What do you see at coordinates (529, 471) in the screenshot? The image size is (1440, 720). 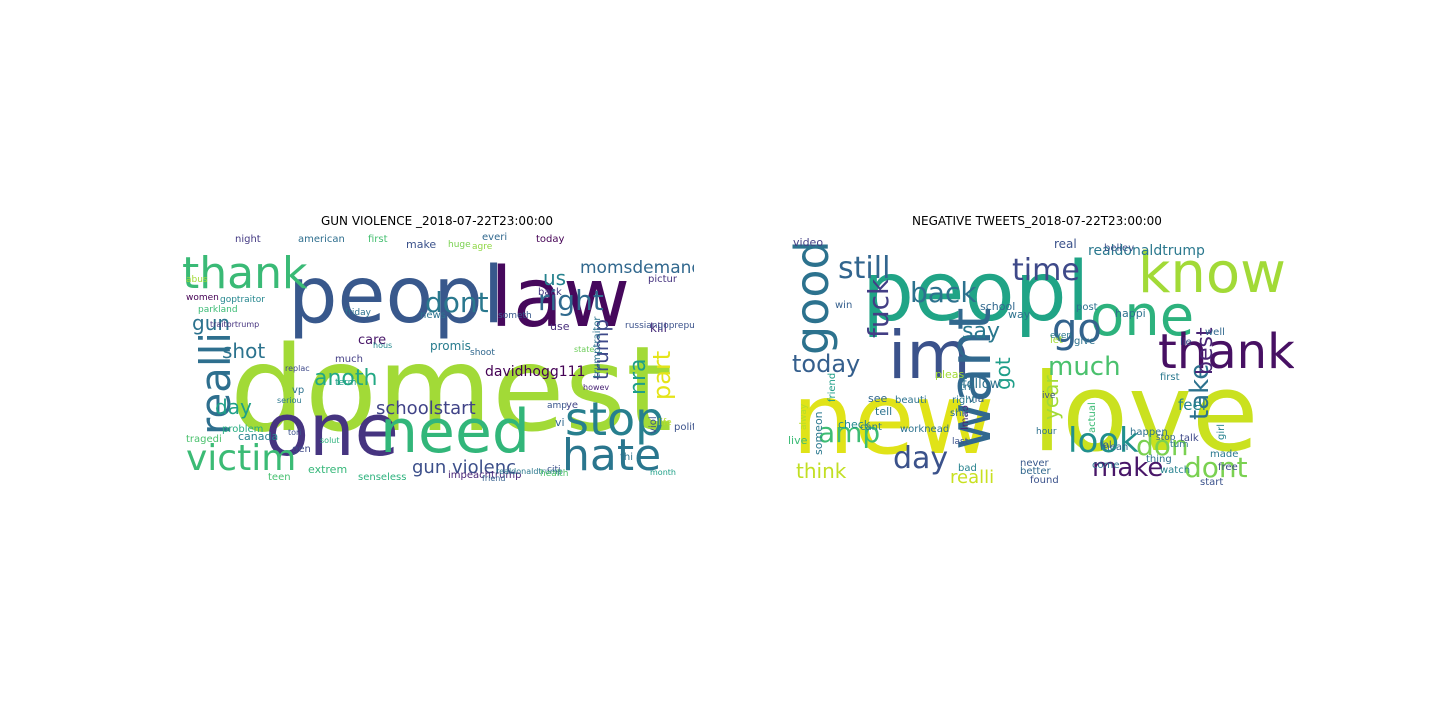 I see `gun-violence-word-realdonaldtrump: realdonaldtrump` at bounding box center [529, 471].